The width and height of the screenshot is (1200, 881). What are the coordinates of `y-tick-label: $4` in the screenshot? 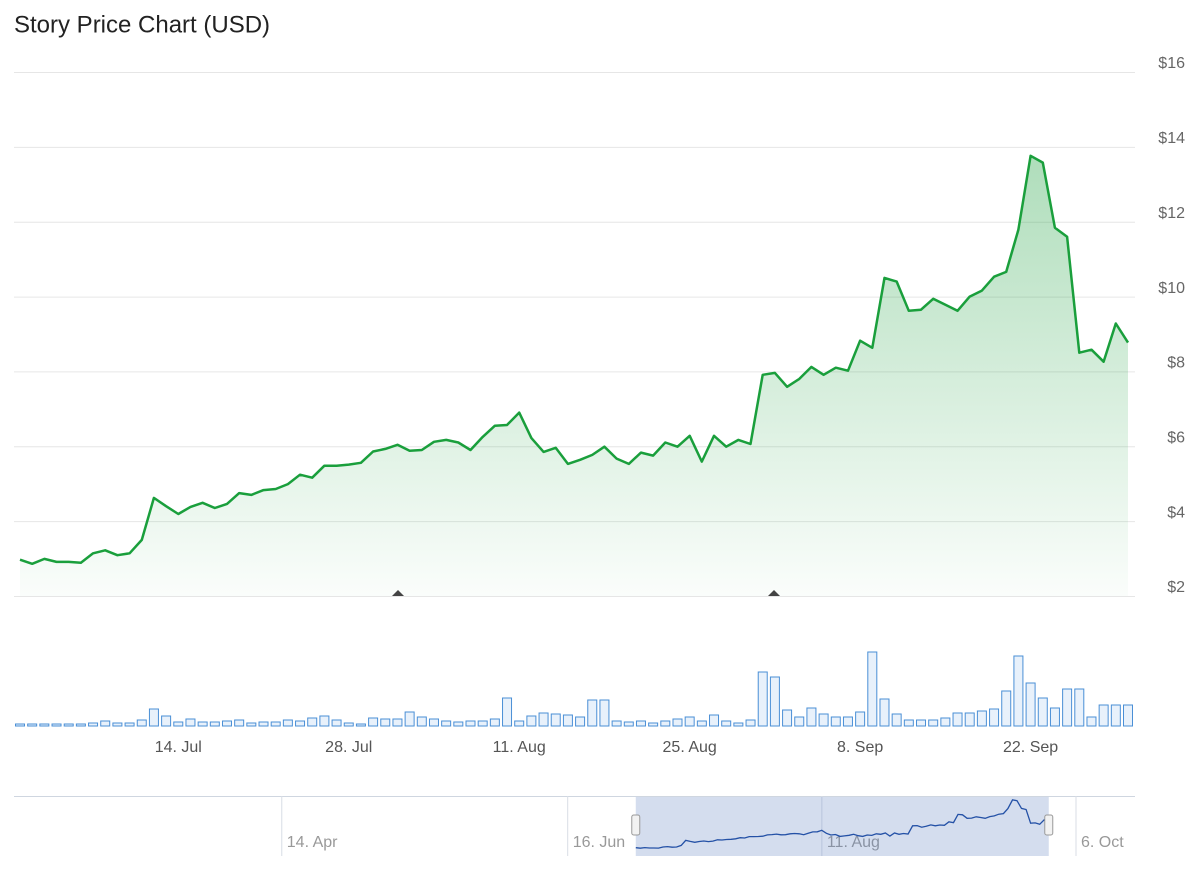 It's located at (1176, 512).